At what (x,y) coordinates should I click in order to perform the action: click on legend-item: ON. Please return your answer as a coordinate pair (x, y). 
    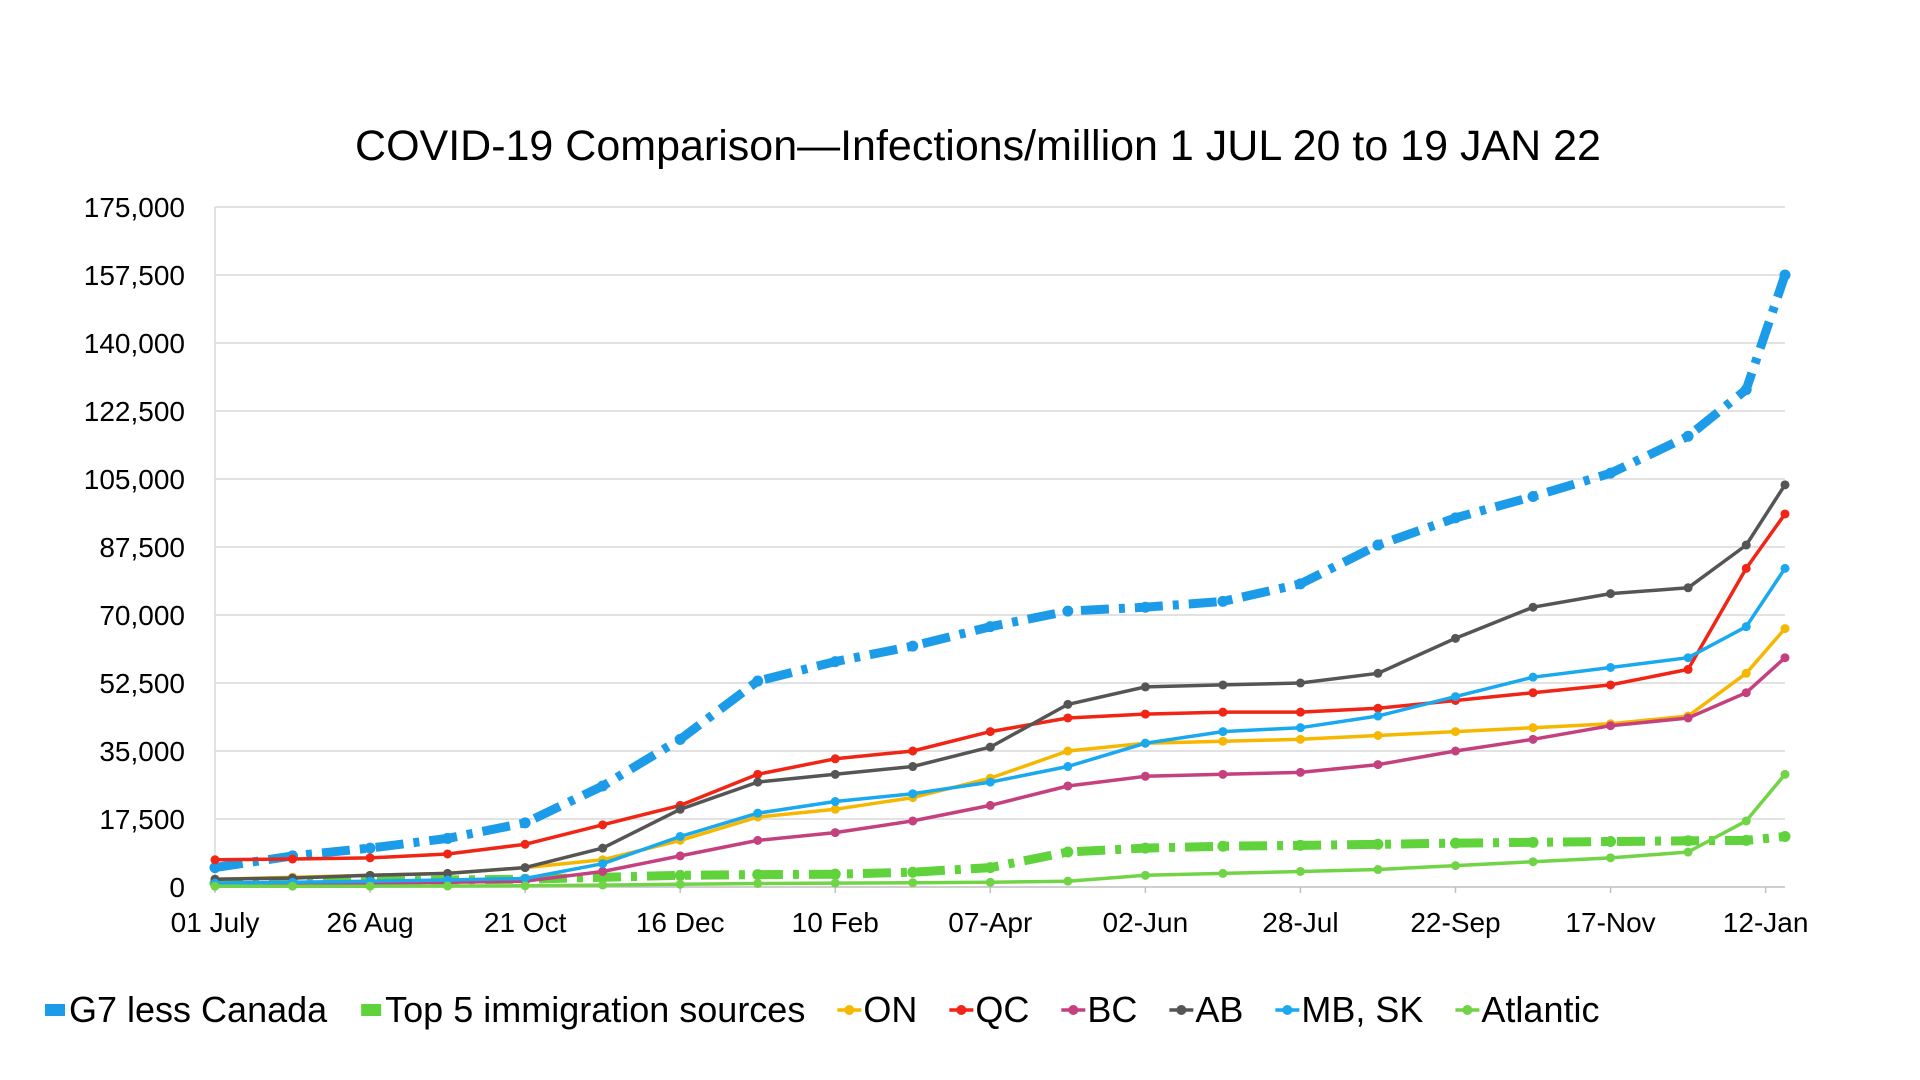
    Looking at the image, I should click on (877, 1009).